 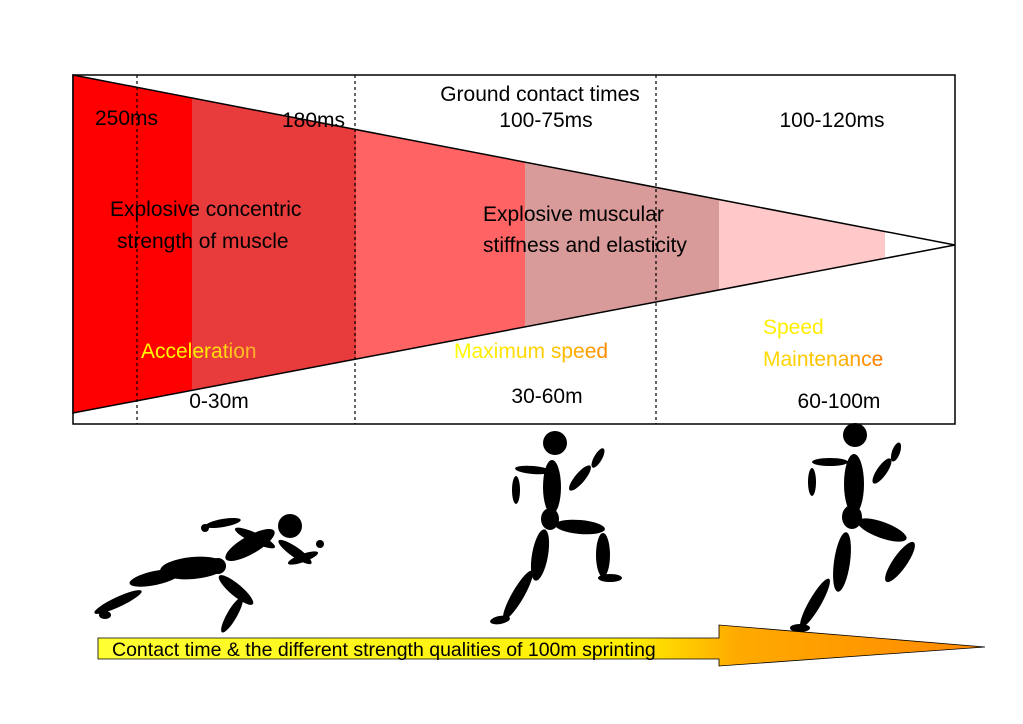 I want to click on phase-range-60-100m: 60-100m, so click(x=839, y=401).